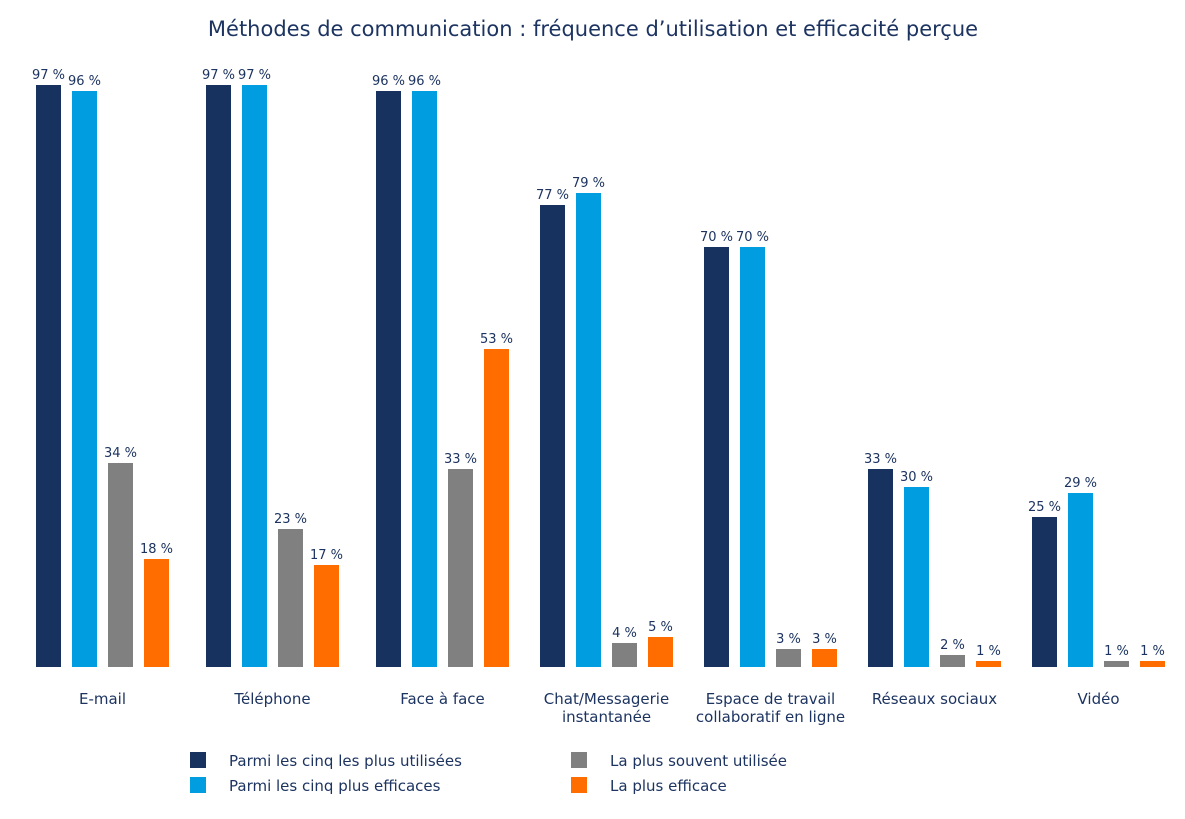 This screenshot has width=1185, height=819. I want to click on bar-telephone-s1, so click(218, 376).